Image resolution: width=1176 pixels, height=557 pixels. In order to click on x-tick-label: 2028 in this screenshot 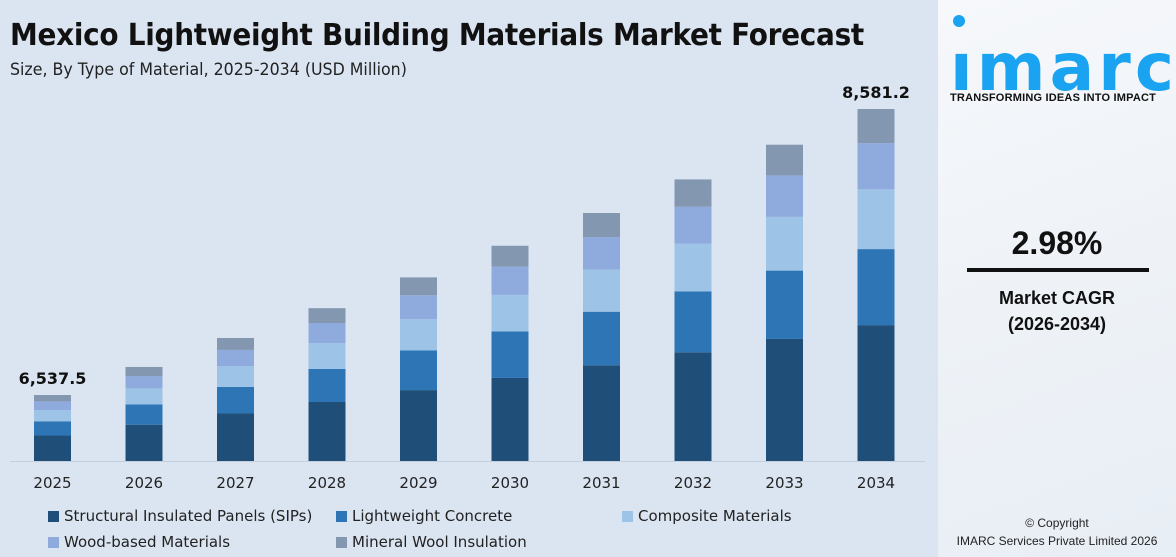, I will do `click(327, 483)`.